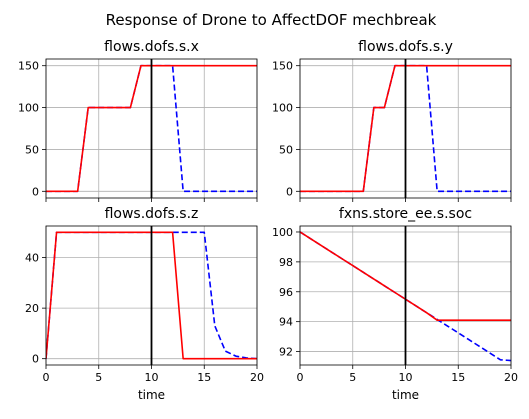 Image resolution: width=529 pixels, height=419 pixels. What do you see at coordinates (405, 214) in the screenshot?
I see `subplot-title: fxns.store_ee.s.soc` at bounding box center [405, 214].